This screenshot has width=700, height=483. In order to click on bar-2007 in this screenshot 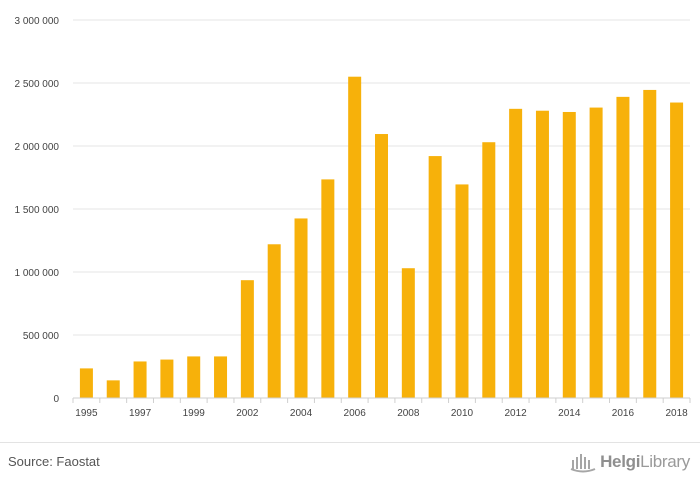, I will do `click(381, 266)`.